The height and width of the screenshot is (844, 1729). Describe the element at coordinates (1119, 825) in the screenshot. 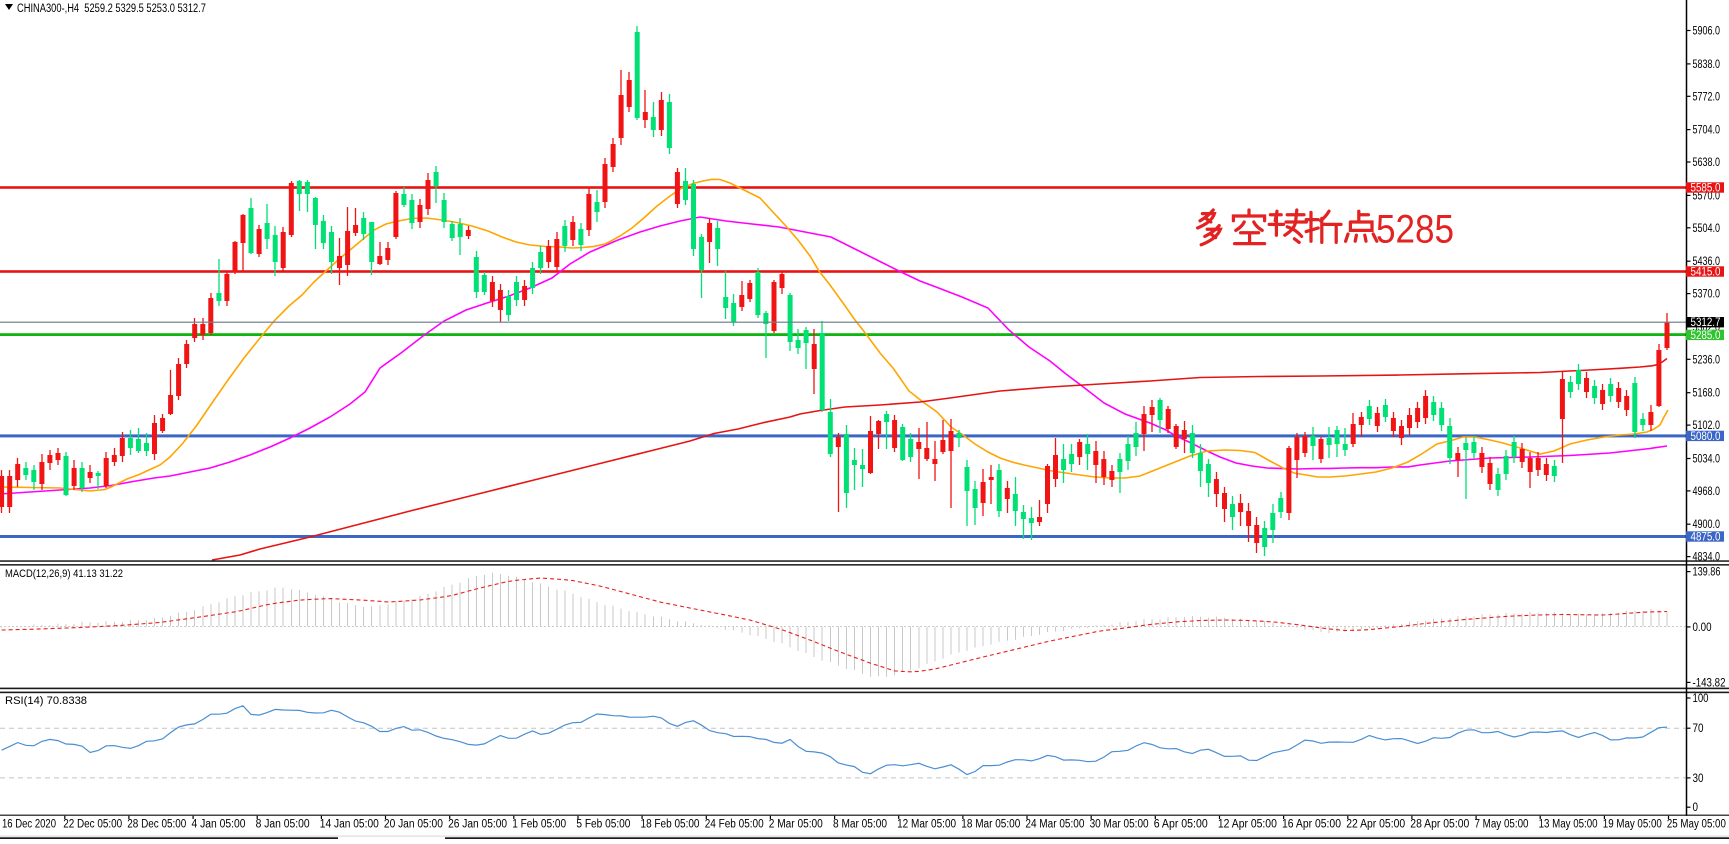

I see `svg-text: 30 Mar 05:00` at that location.